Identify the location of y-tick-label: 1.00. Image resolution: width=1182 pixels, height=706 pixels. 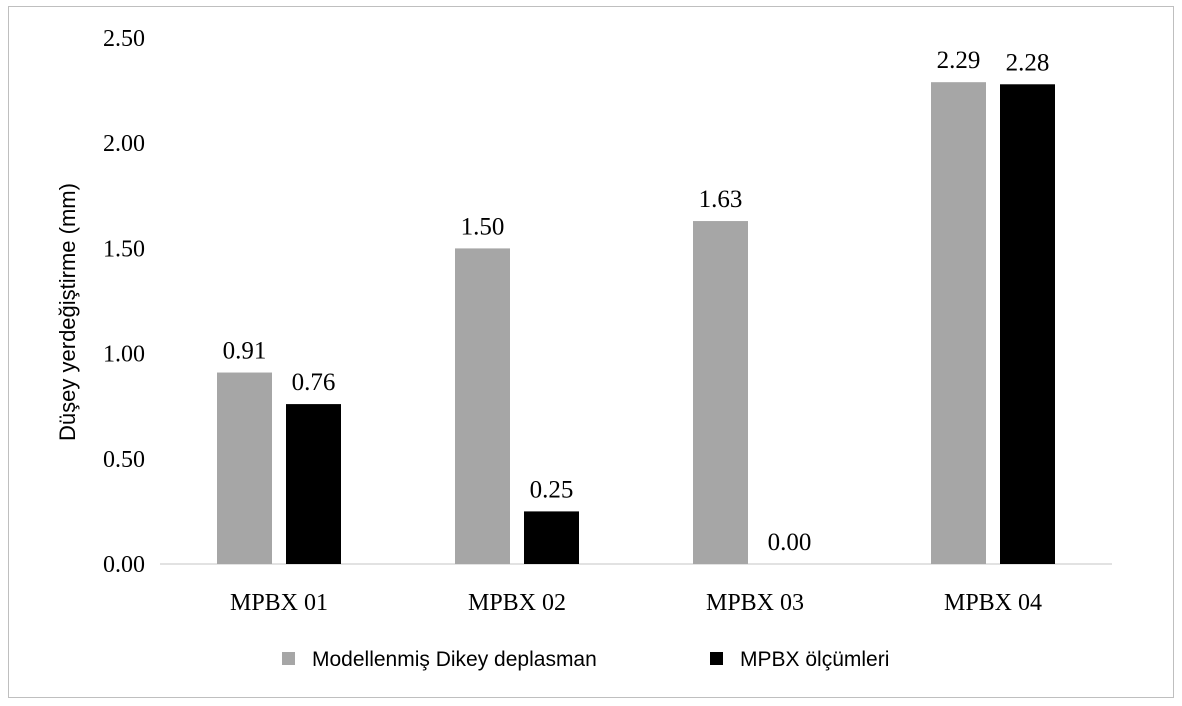
(124, 355).